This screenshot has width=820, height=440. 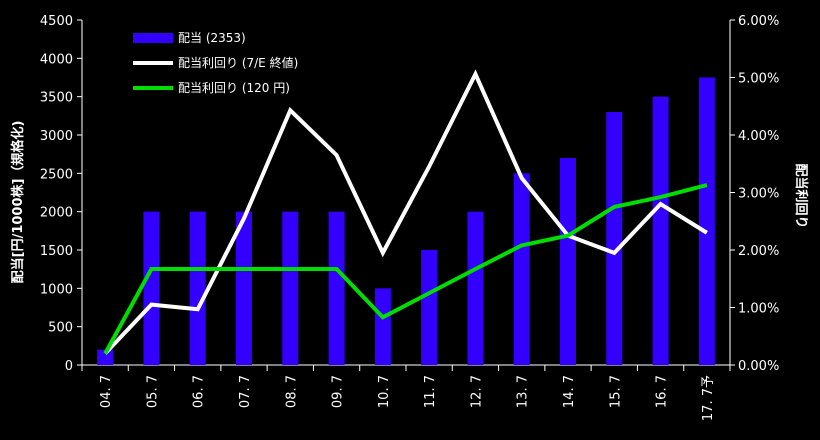 What do you see at coordinates (18, 202) in the screenshot?
I see `left-axis-title: 配当[円/1000株]（規格化)` at bounding box center [18, 202].